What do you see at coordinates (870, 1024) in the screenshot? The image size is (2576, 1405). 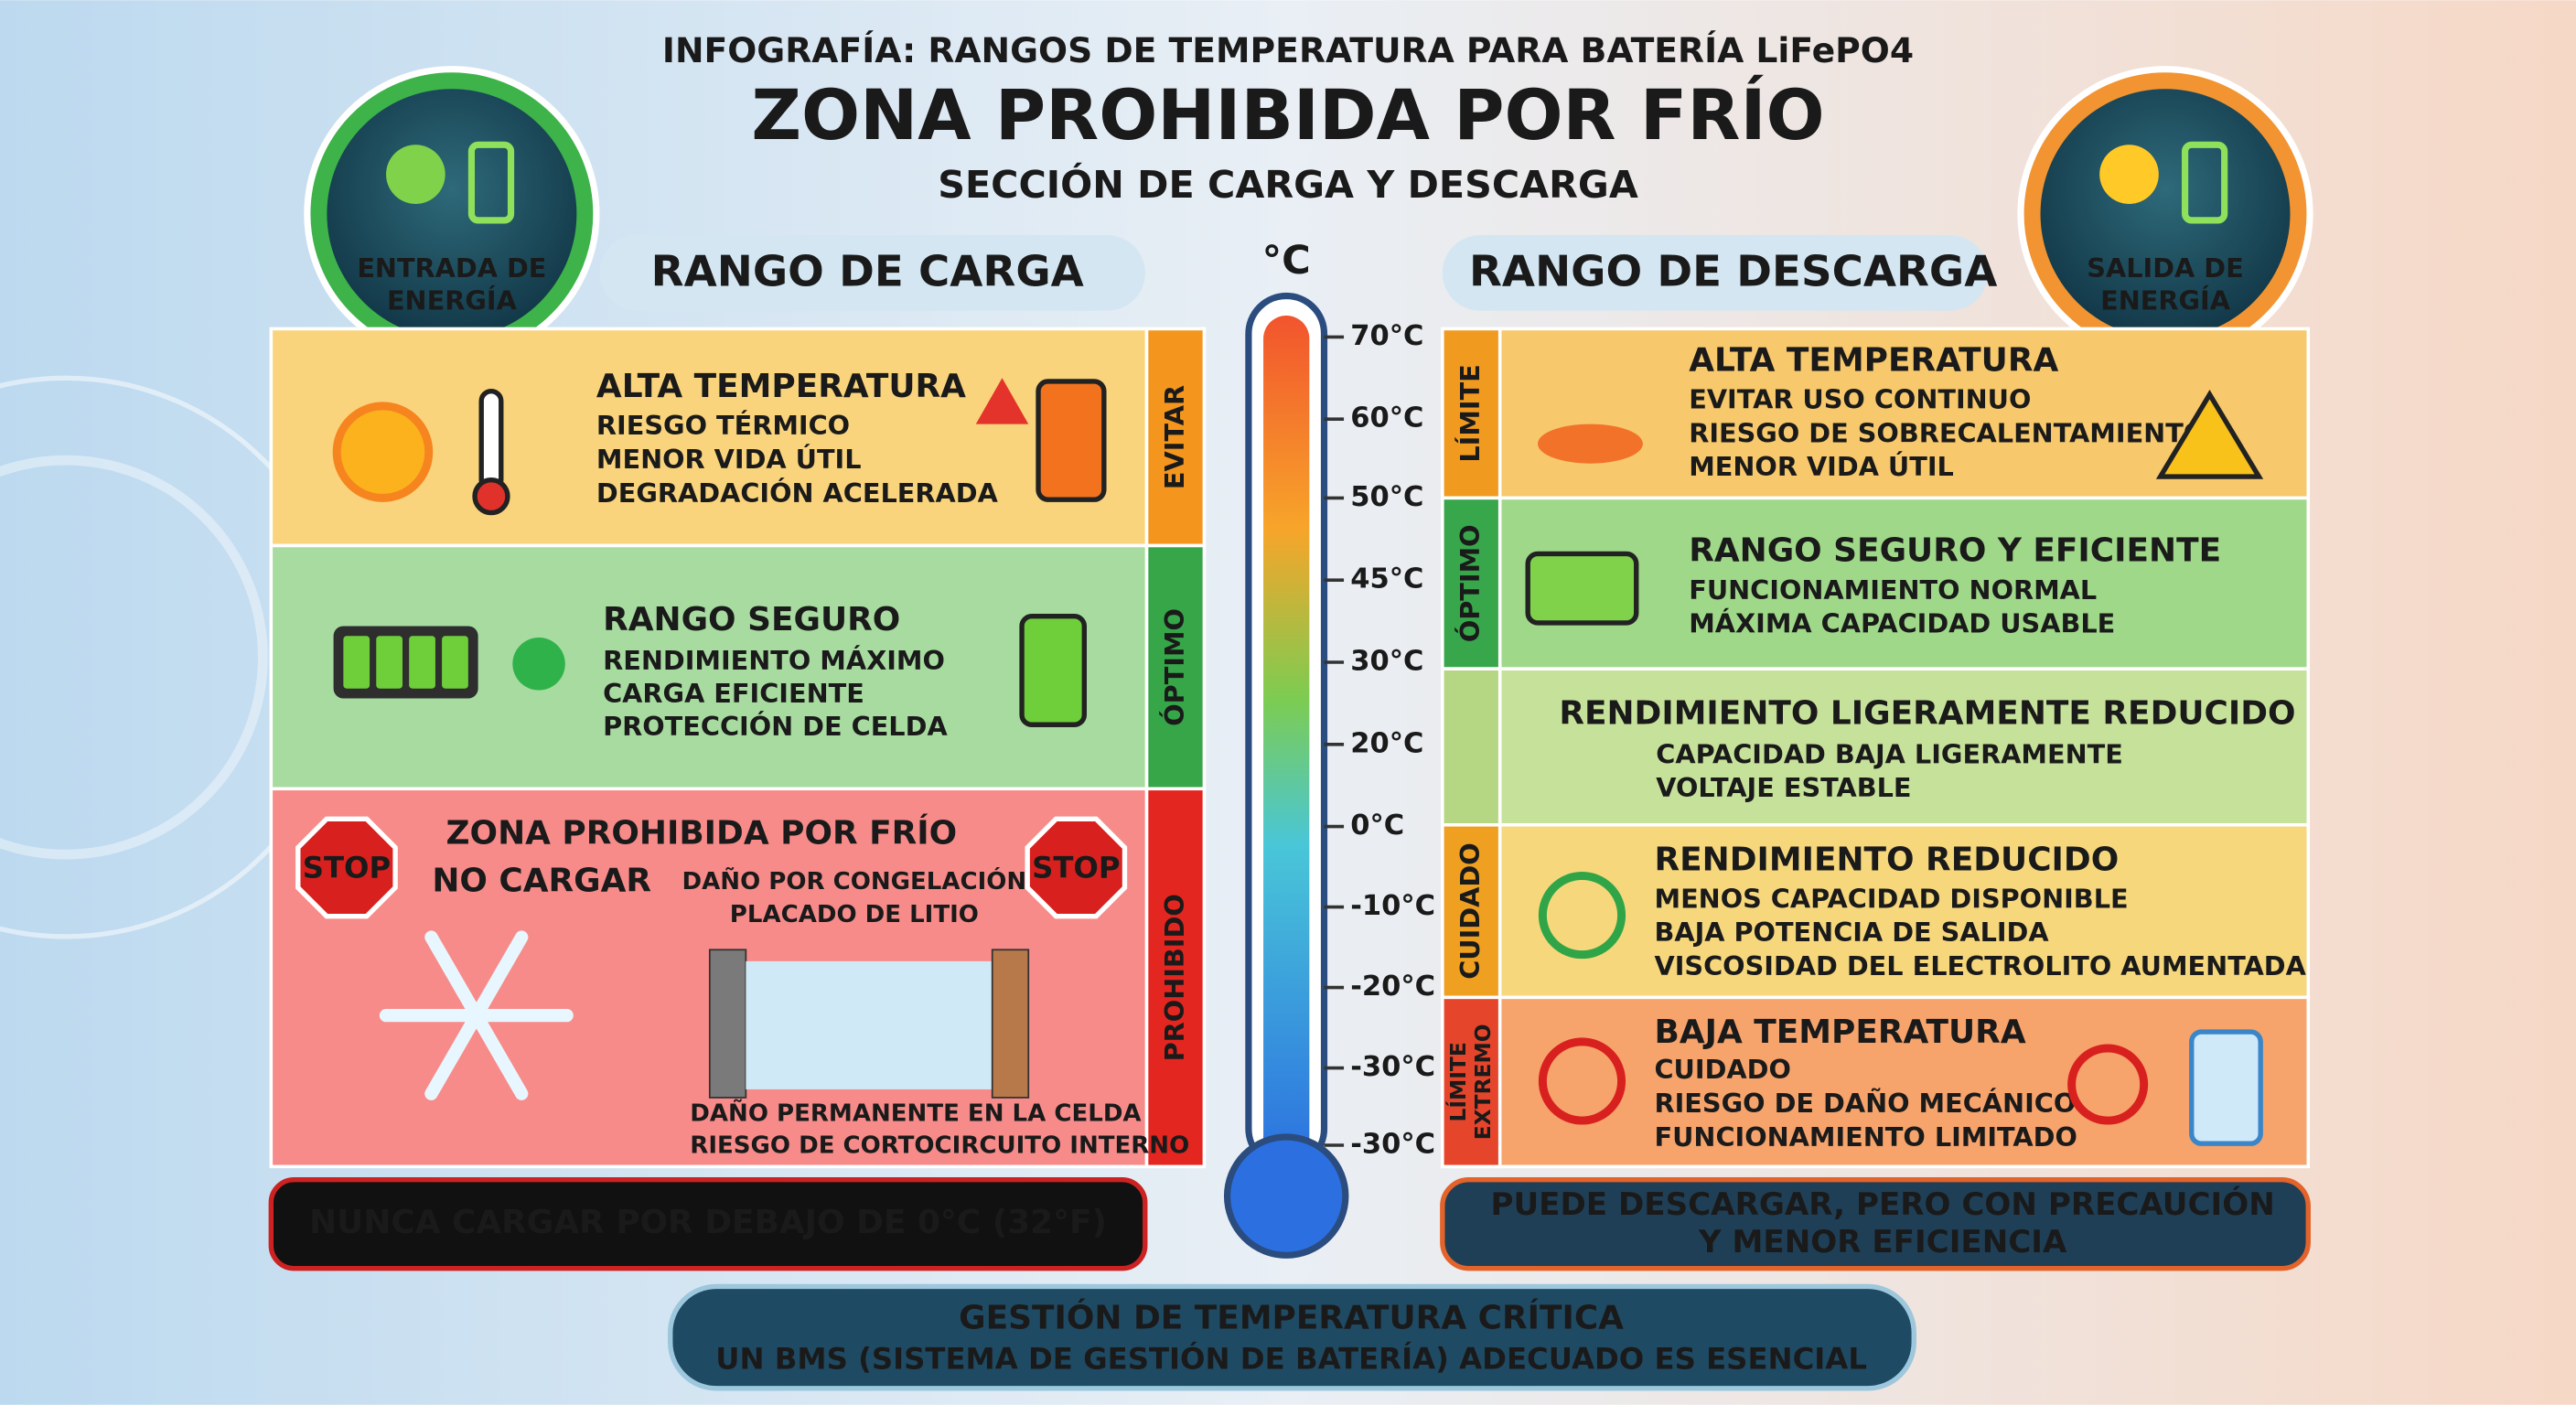 I see `cell-electrolyte` at bounding box center [870, 1024].